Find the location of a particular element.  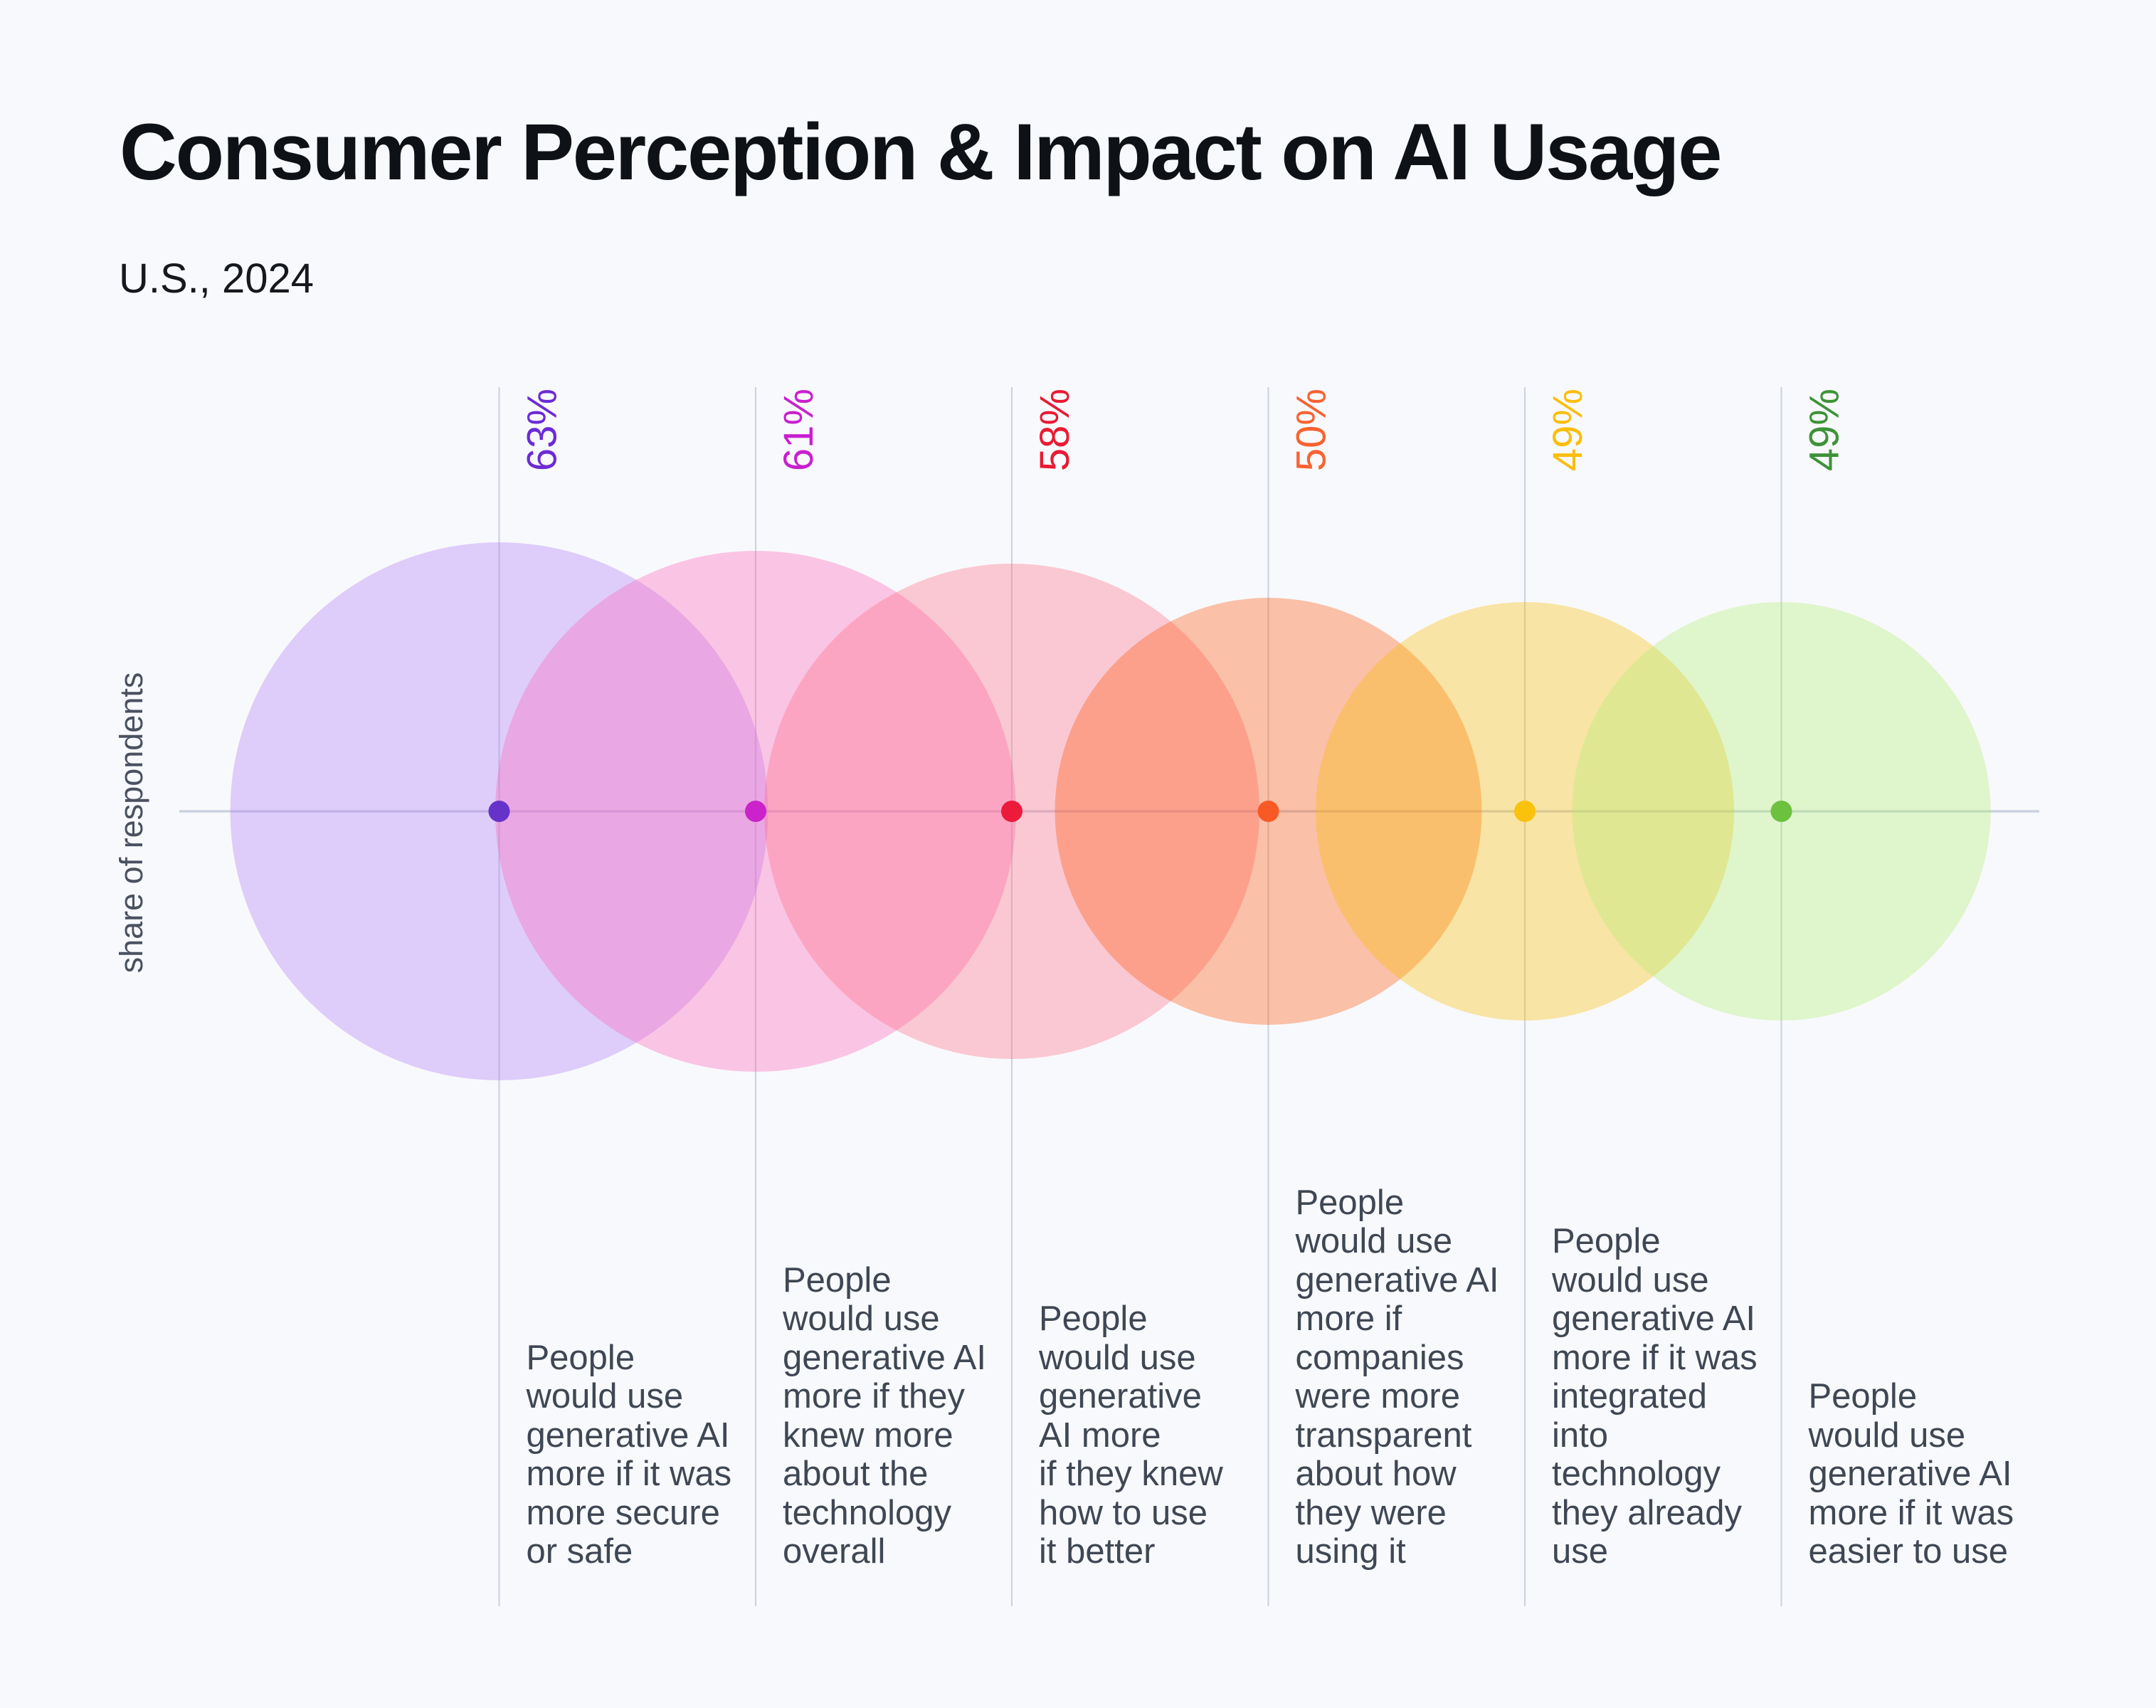

svg-text: 50% is located at coordinates (1312, 430).